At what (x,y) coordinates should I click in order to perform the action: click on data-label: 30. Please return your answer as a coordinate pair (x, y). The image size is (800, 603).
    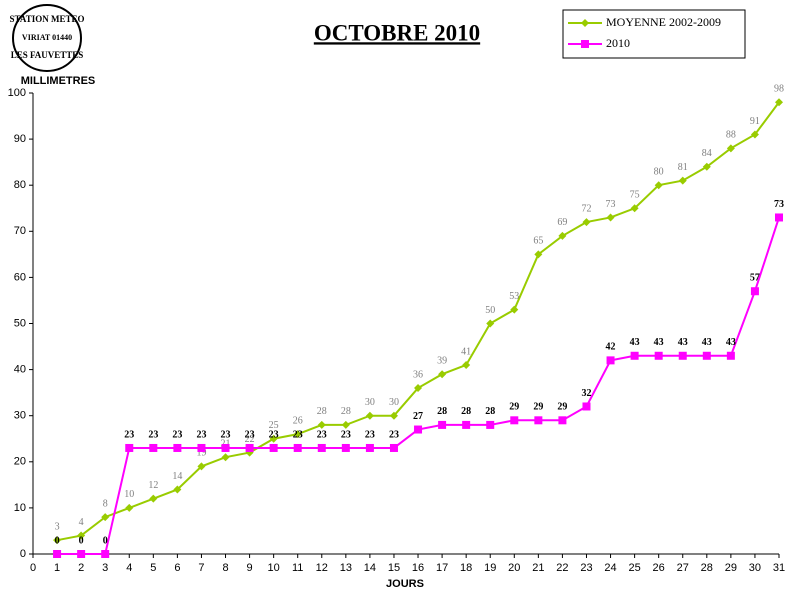
    Looking at the image, I should click on (394, 402).